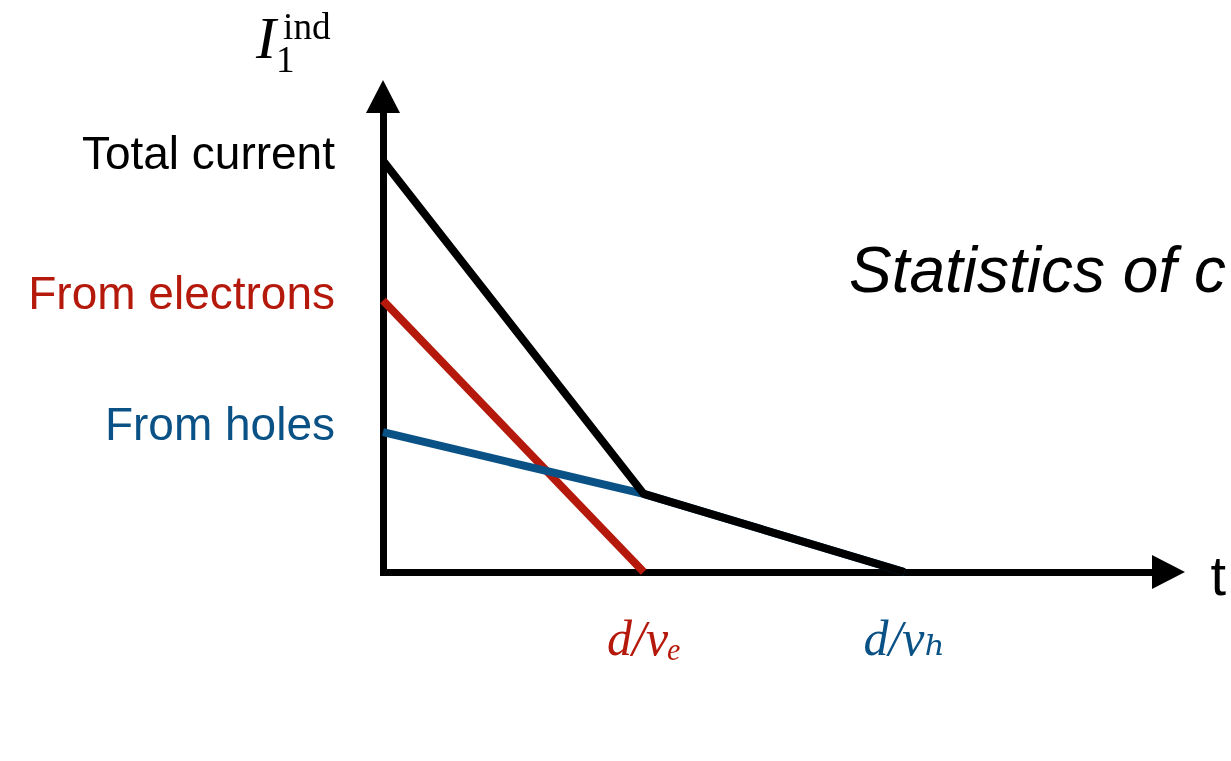 Image resolution: width=1231 pixels, height=761 pixels. What do you see at coordinates (1037, 270) in the screenshot?
I see `annotation: Statistics of c` at bounding box center [1037, 270].